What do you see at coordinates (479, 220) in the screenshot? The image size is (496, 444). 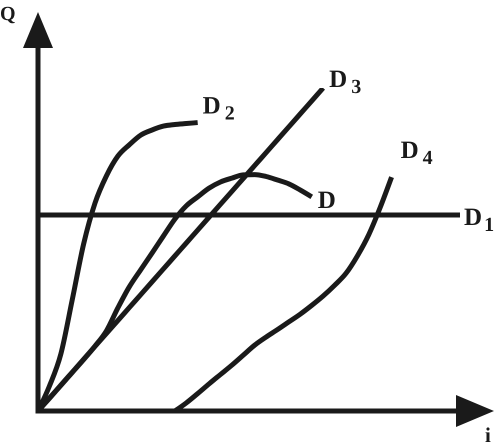 I see `series-label: D$_{1}$` at bounding box center [479, 220].